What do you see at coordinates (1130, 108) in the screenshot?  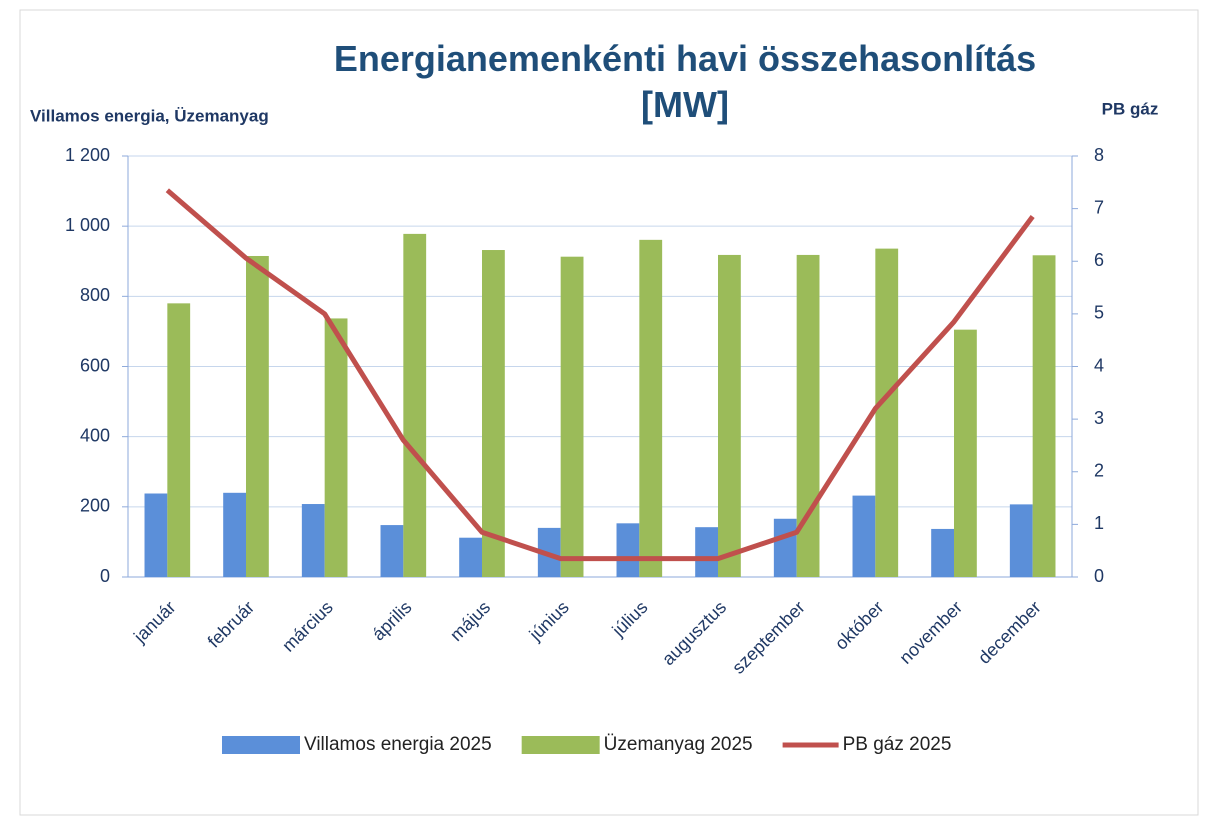 I see `y2-axis-label: PB gáz` at bounding box center [1130, 108].